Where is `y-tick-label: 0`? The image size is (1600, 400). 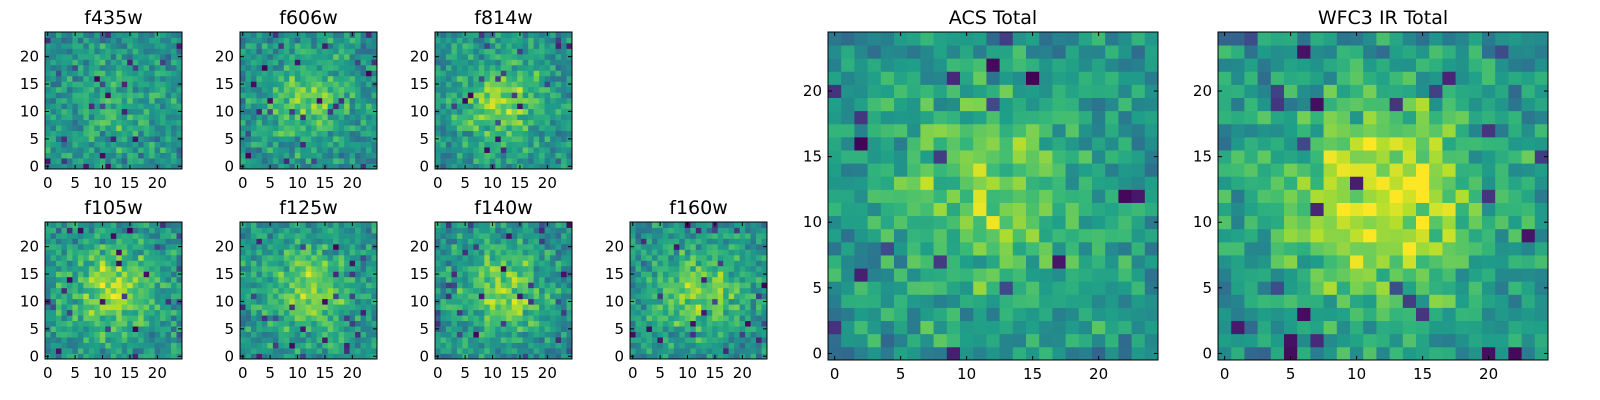
y-tick-label: 0 is located at coordinates (424, 356).